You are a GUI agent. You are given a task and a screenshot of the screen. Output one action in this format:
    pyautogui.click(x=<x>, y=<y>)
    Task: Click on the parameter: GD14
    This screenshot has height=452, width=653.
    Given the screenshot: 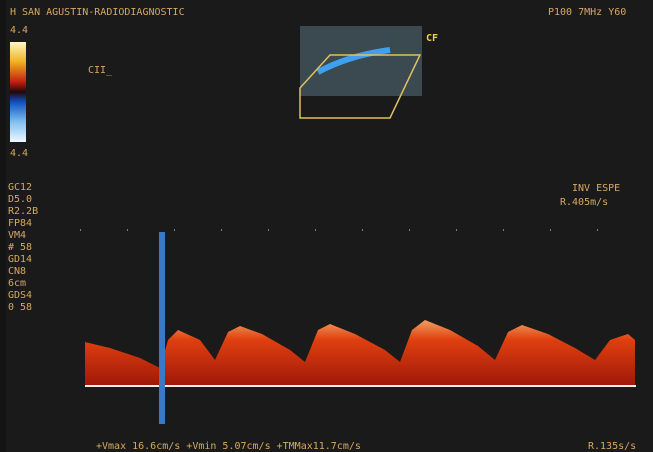 What is the action you would take?
    pyautogui.click(x=20, y=259)
    